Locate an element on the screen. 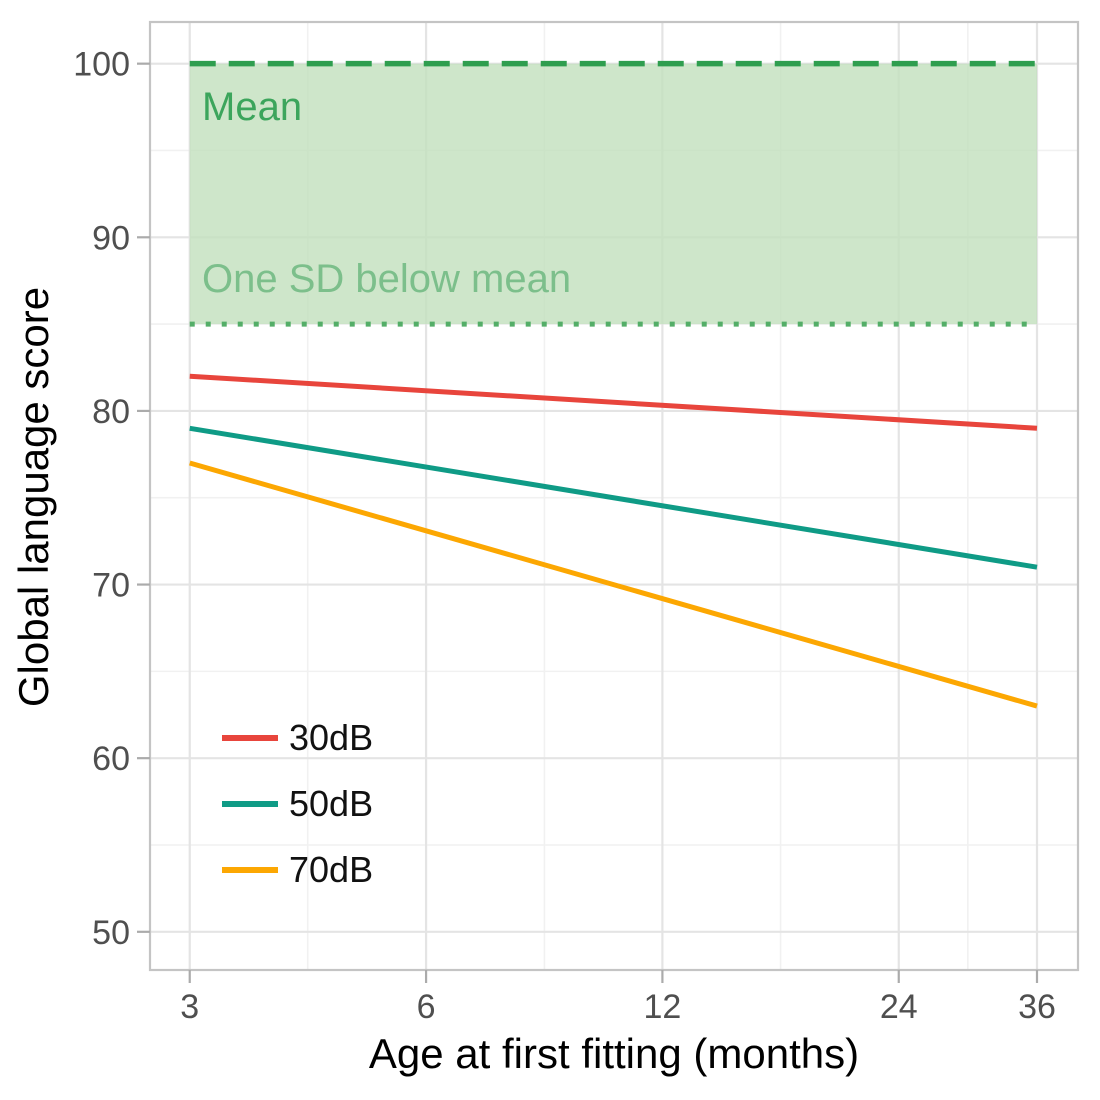 The width and height of the screenshot is (1100, 1100). y-axis-title: Global language score is located at coordinates (33, 497).